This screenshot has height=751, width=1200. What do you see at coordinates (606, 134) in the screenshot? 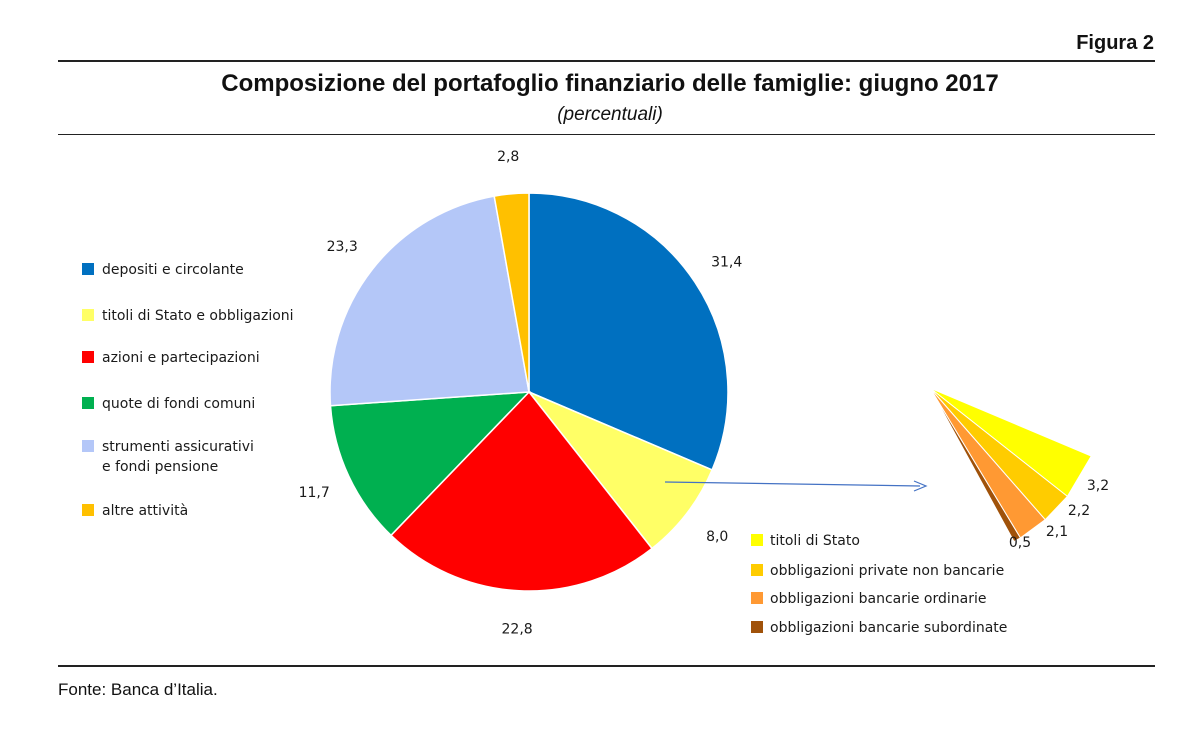
I see `header-rule` at bounding box center [606, 134].